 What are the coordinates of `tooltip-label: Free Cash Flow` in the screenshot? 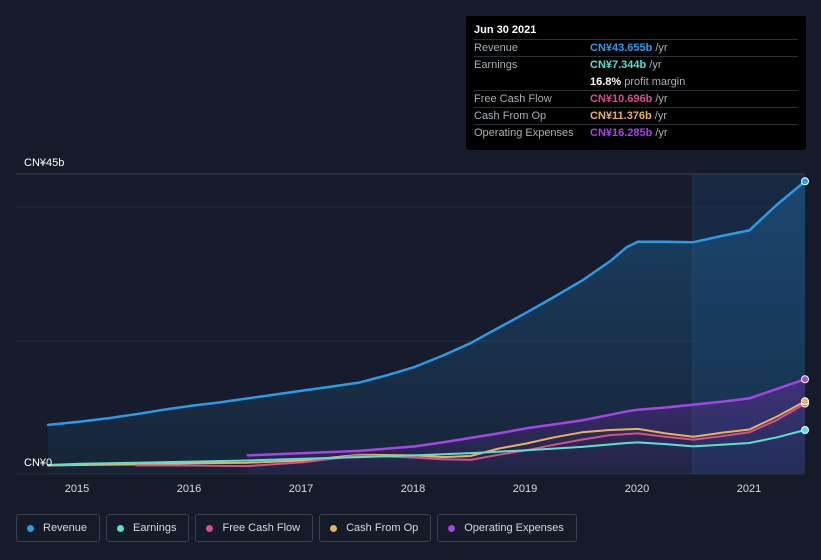 It's located at (513, 99).